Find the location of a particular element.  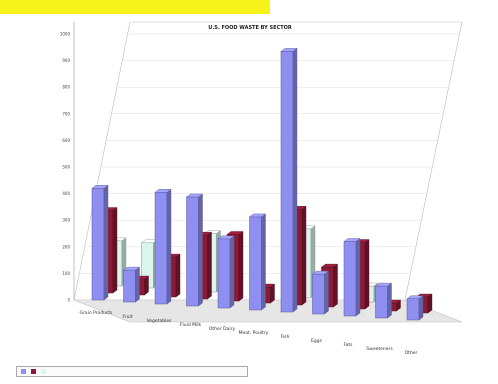

y-axis-ticks: 0 100 200 300 400 500 600 700 800 900 1000 is located at coordinates (65, 167).